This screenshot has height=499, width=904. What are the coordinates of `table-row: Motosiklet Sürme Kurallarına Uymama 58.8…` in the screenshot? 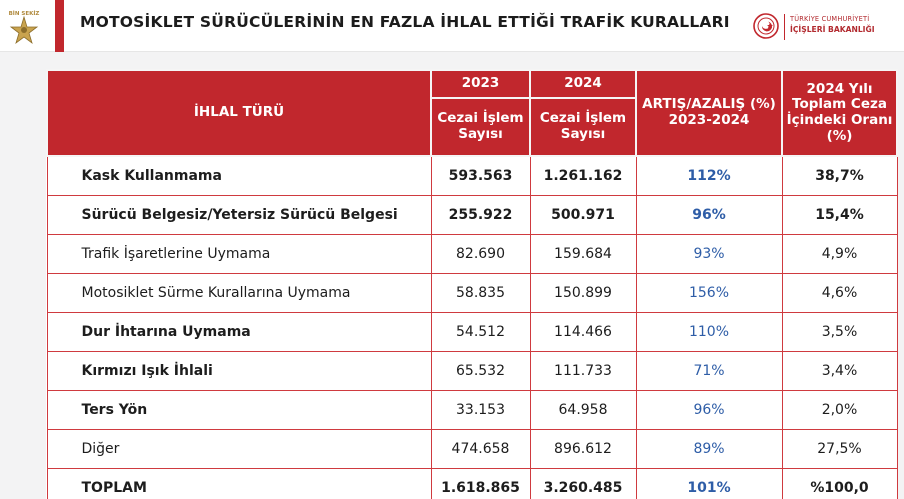 It's located at (472, 293).